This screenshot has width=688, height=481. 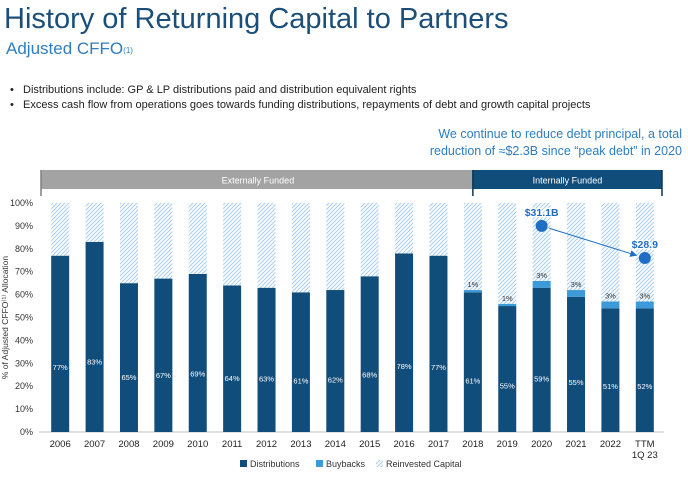 What do you see at coordinates (24, 363) in the screenshot?
I see `y-tick-label: 30%` at bounding box center [24, 363].